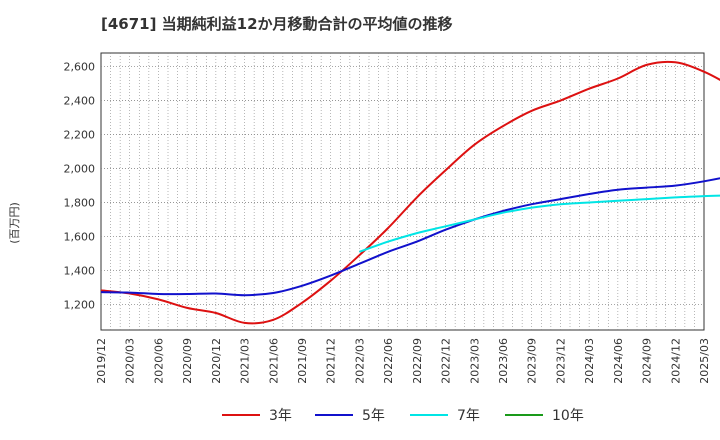 The image size is (720, 440). Describe the element at coordinates (216, 361) in the screenshot. I see `x-tick-label: 2020/12` at that location.